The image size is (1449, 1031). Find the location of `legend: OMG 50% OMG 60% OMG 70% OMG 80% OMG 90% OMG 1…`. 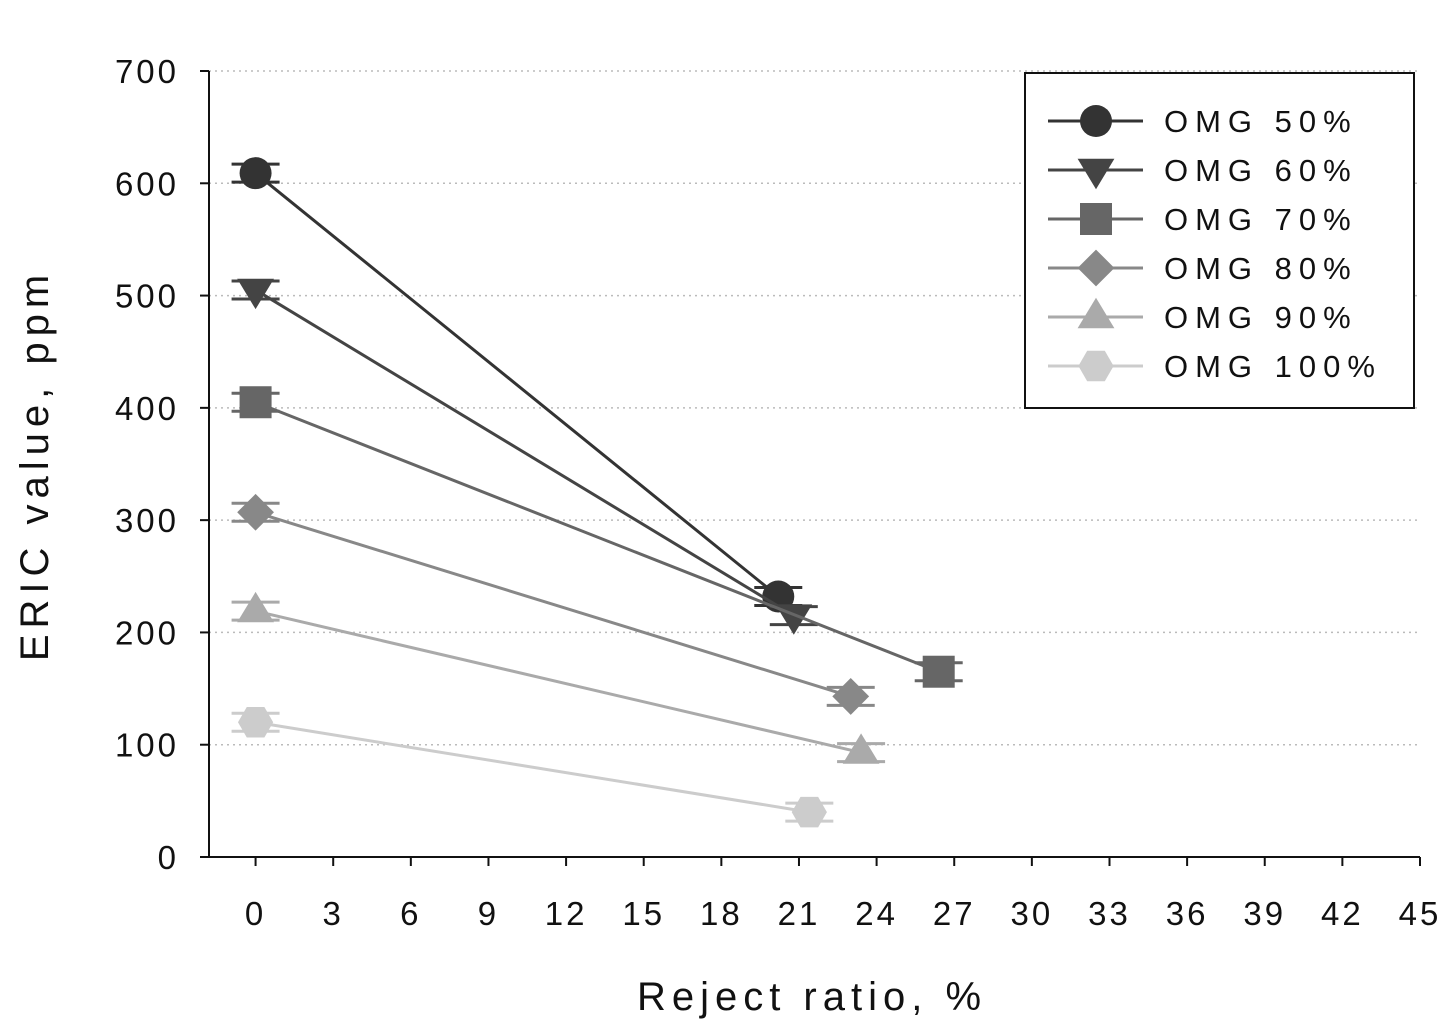

legend: OMG 50% OMG 60% OMG 70% OMG 80% OMG 90% OMG 1… is located at coordinates (1219, 240).